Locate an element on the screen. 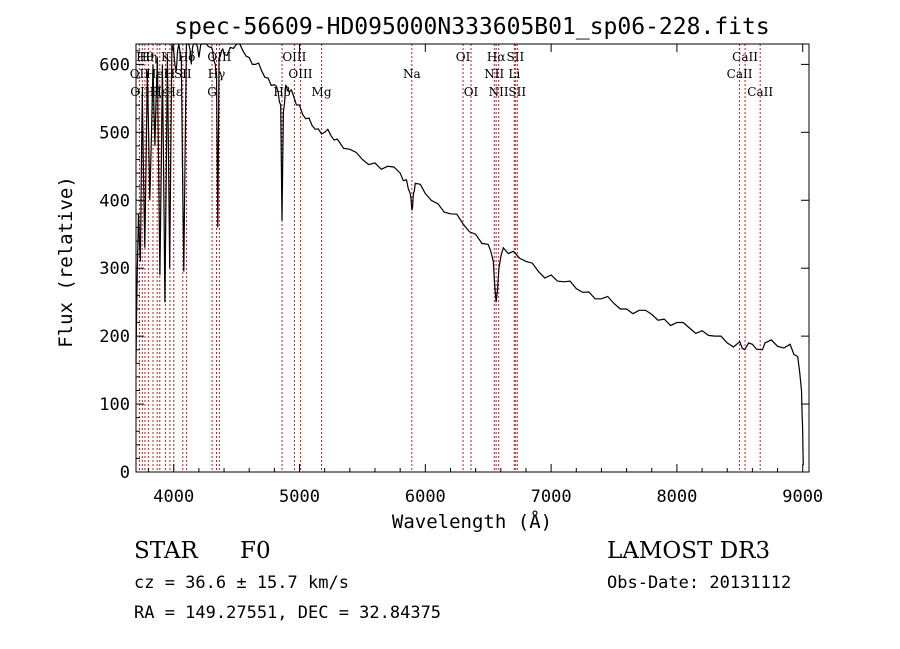 Image resolution: width=900 pixels, height=649 pixels. spectral-line-label: Hε is located at coordinates (173, 92).